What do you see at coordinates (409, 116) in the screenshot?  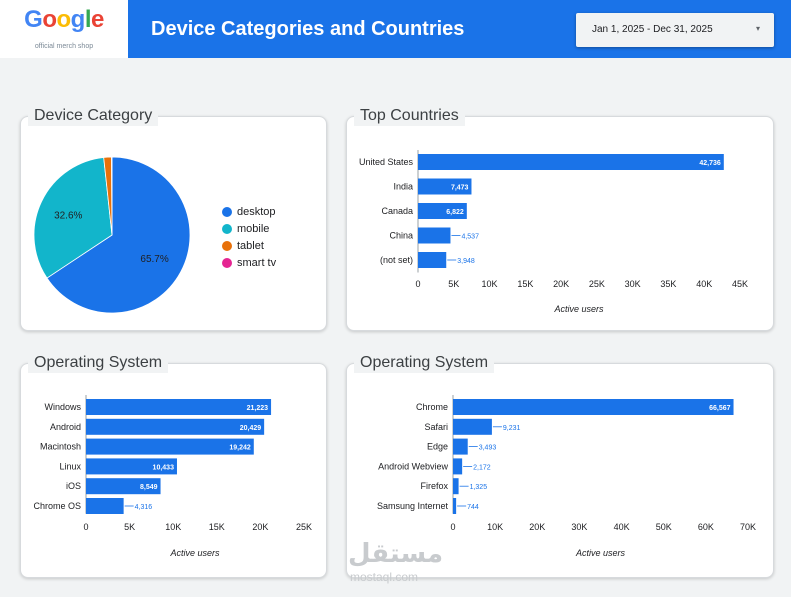 I see `card-title: Top Countries` at bounding box center [409, 116].